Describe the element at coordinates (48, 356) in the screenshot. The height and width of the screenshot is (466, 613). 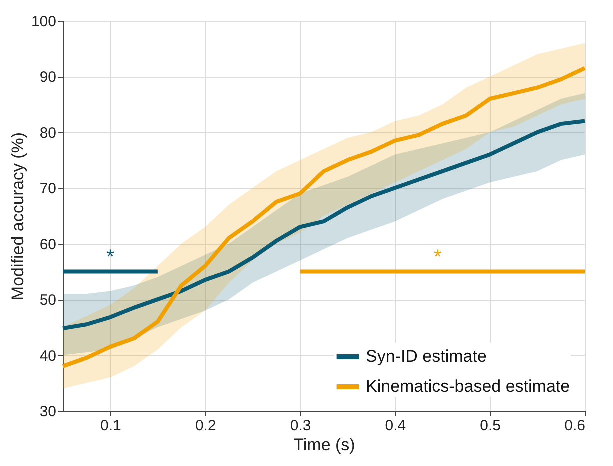
I see `y-tick-label: 40` at that location.